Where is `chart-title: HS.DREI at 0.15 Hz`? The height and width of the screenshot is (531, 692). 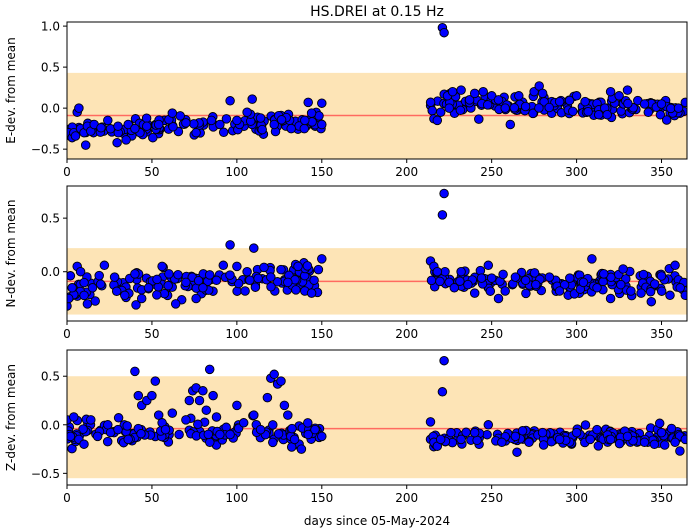
chart-title: HS.DREI at 0.15 Hz is located at coordinates (377, 12).